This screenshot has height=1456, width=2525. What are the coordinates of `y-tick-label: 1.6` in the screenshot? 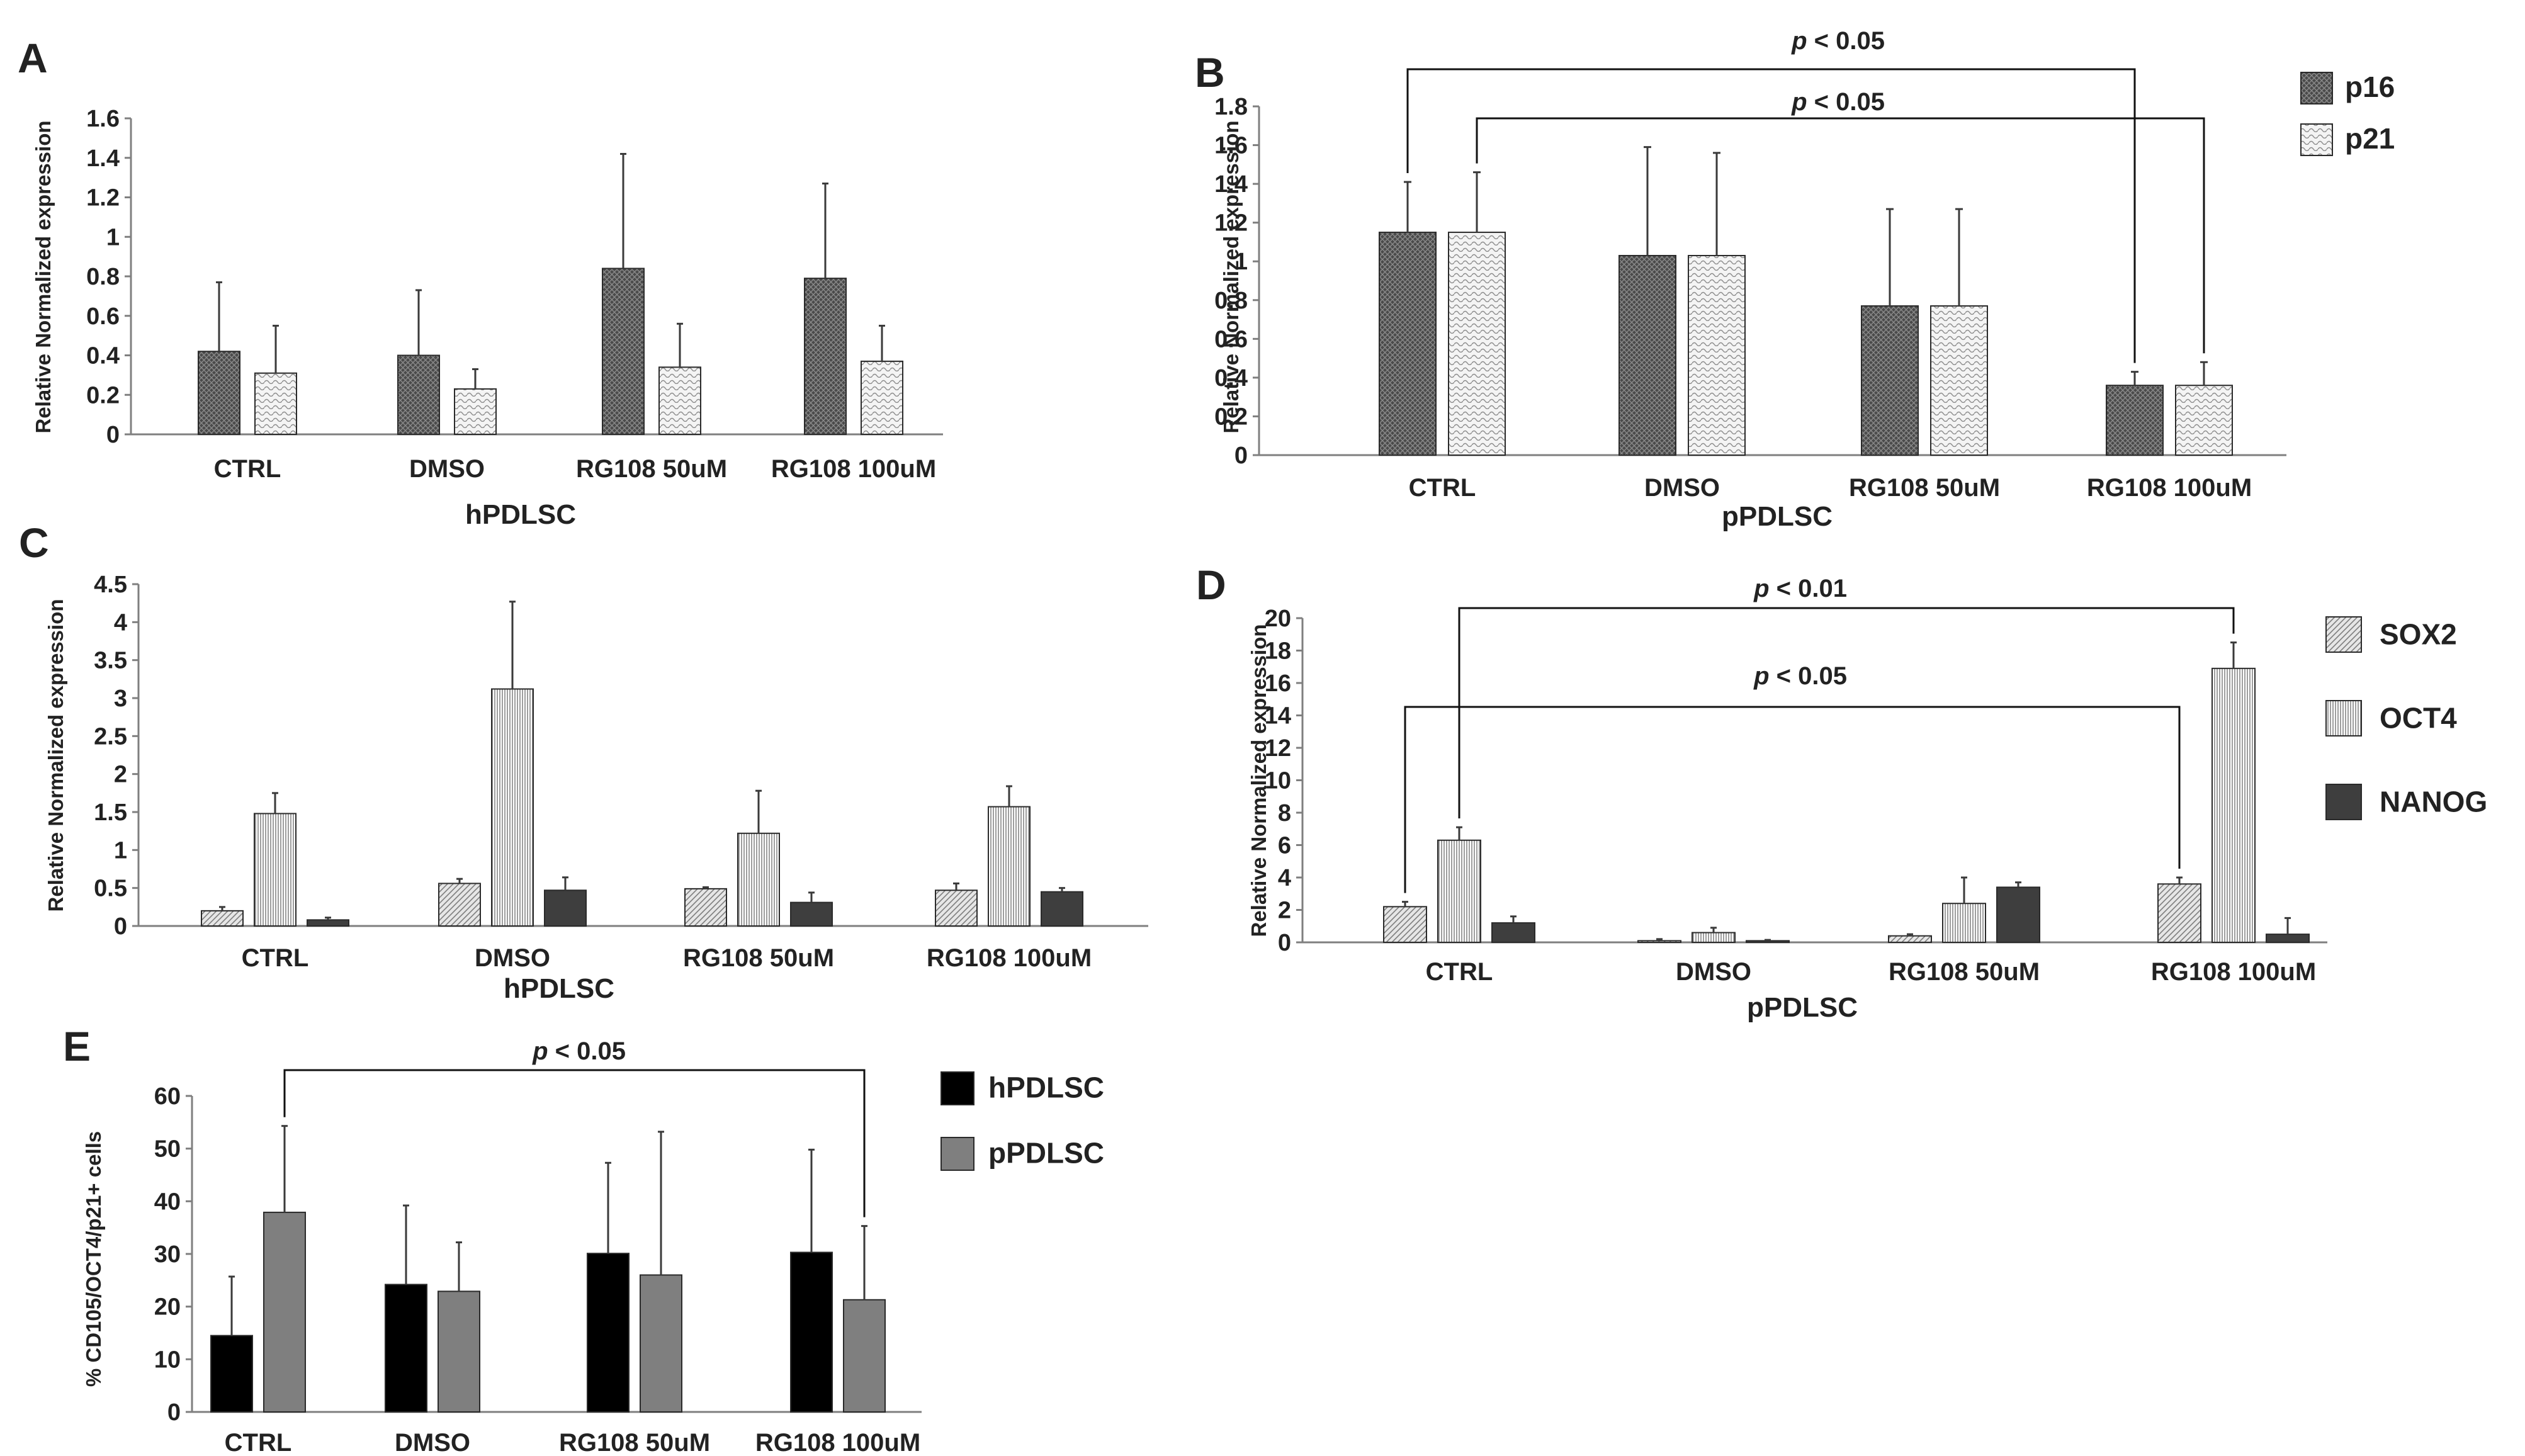 It's located at (103, 119).